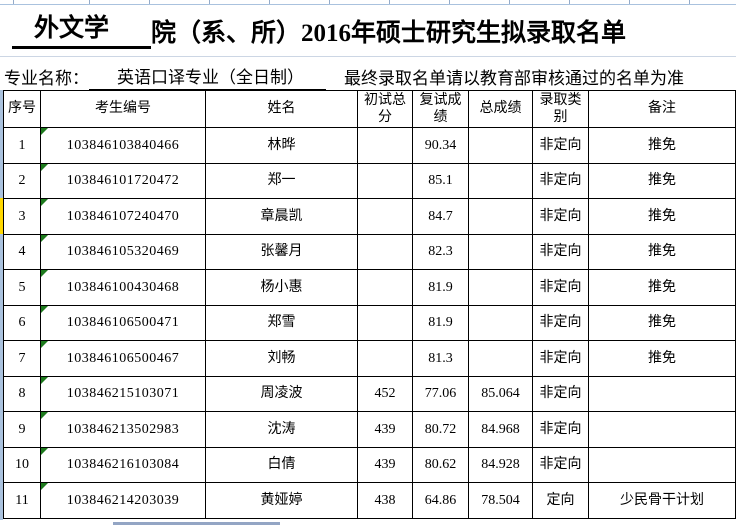 The image size is (736, 527). I want to click on adjacent-column-sliver, so click(1, 305).